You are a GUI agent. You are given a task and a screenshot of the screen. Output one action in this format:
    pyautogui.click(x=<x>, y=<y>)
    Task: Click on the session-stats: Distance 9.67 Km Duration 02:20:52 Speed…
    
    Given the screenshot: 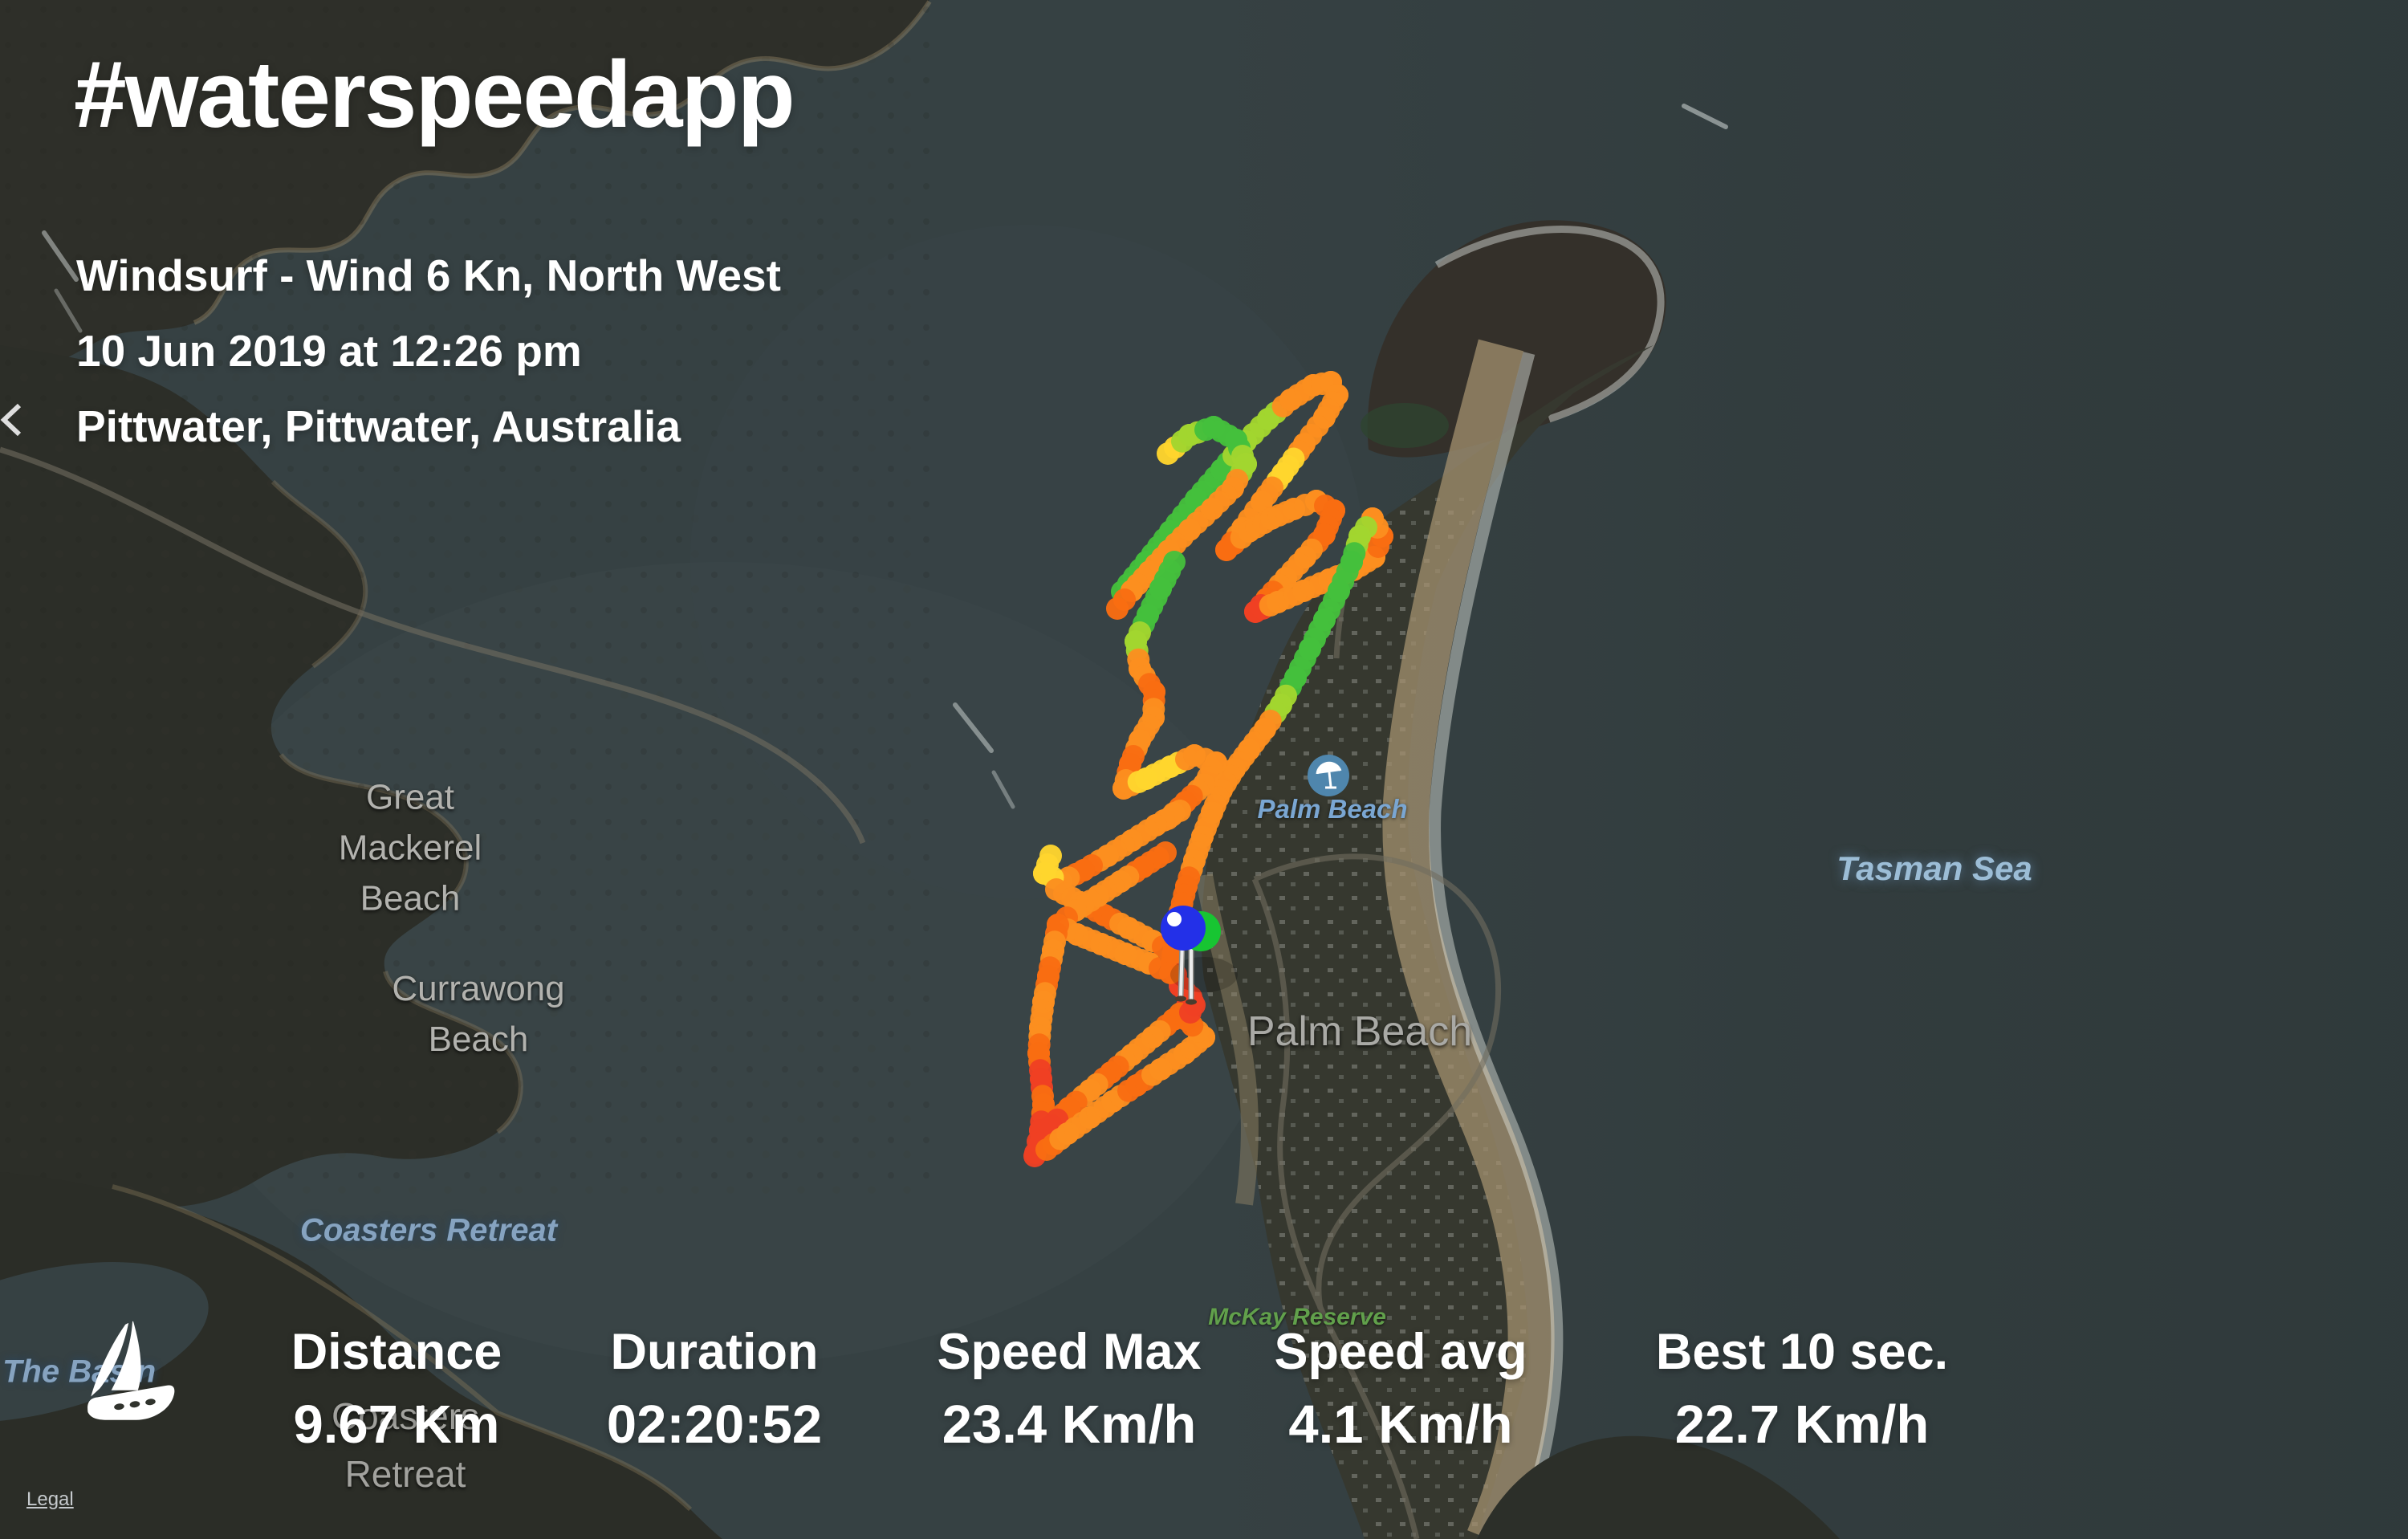 What is the action you would take?
    pyautogui.click(x=1204, y=1416)
    